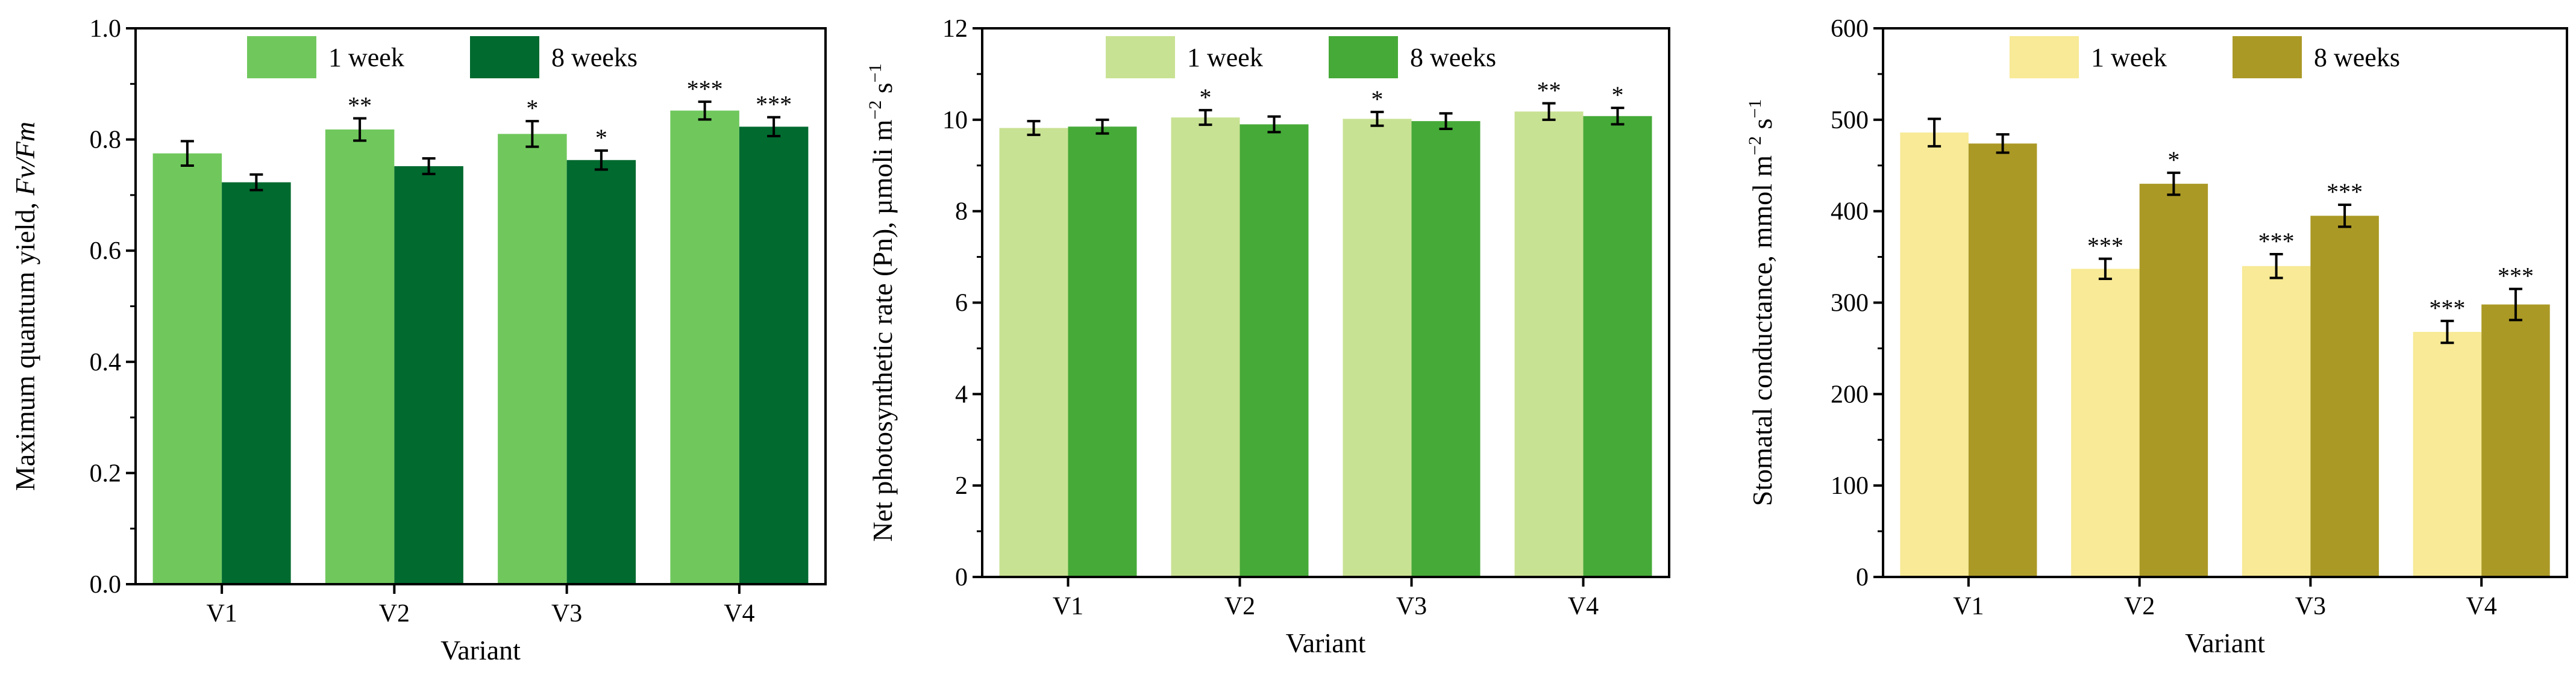 Image resolution: width=2576 pixels, height=692 pixels. I want to click on bar-V2-1week, so click(360, 357).